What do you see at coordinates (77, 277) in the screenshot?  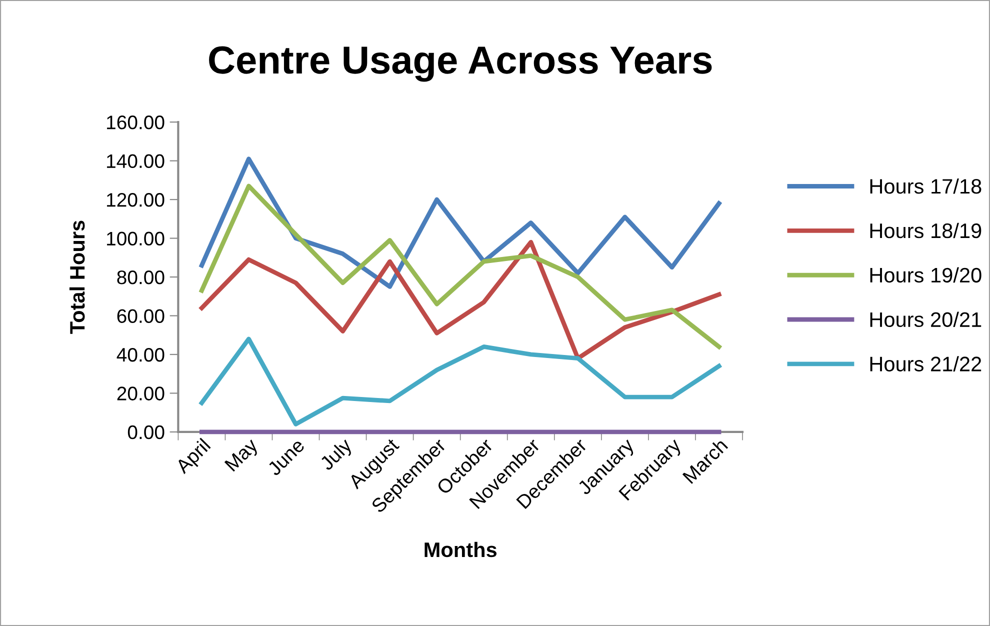 I see `y-axis-title: Total Hours` at bounding box center [77, 277].